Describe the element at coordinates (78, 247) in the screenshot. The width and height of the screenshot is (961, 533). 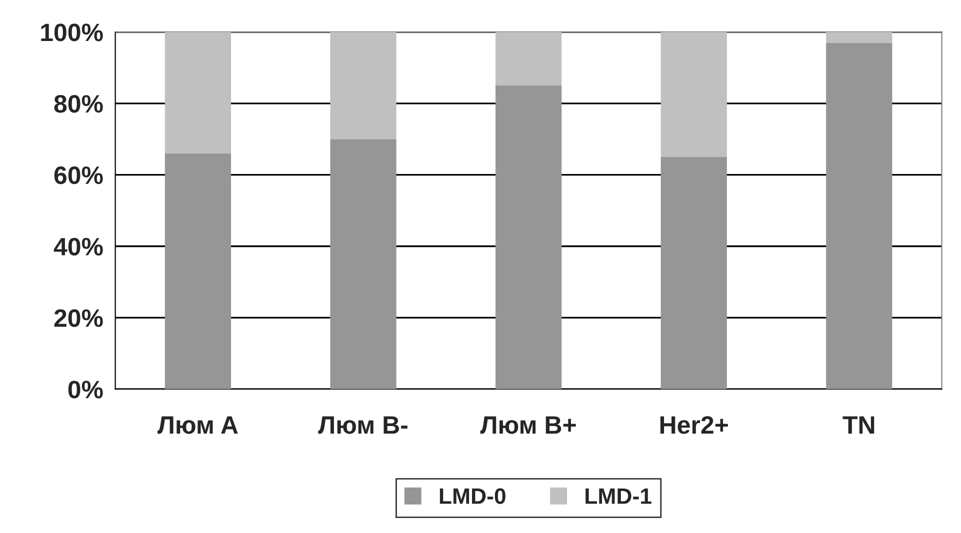
I see `y-tick-label: 40%` at that location.